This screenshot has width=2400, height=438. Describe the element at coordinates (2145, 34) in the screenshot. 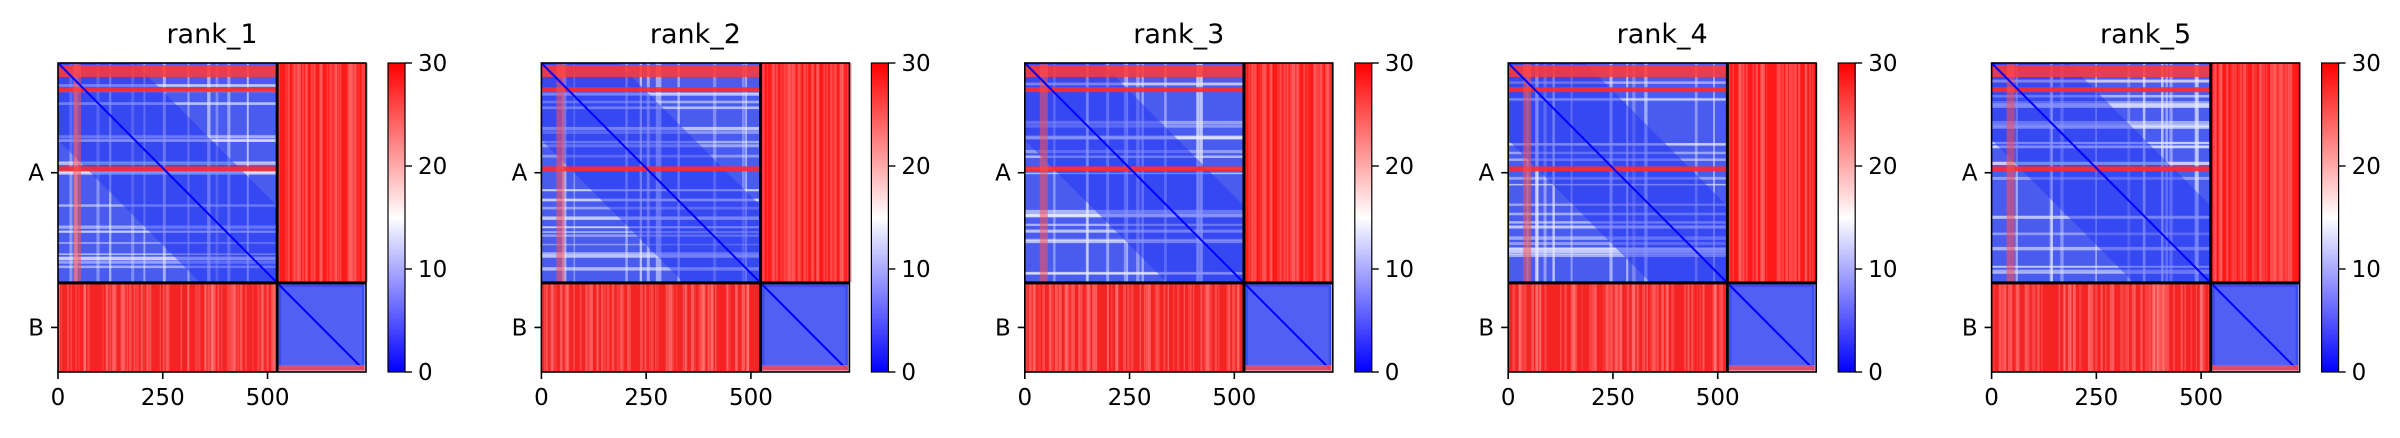

I see `panel-title: rank_5` at that location.